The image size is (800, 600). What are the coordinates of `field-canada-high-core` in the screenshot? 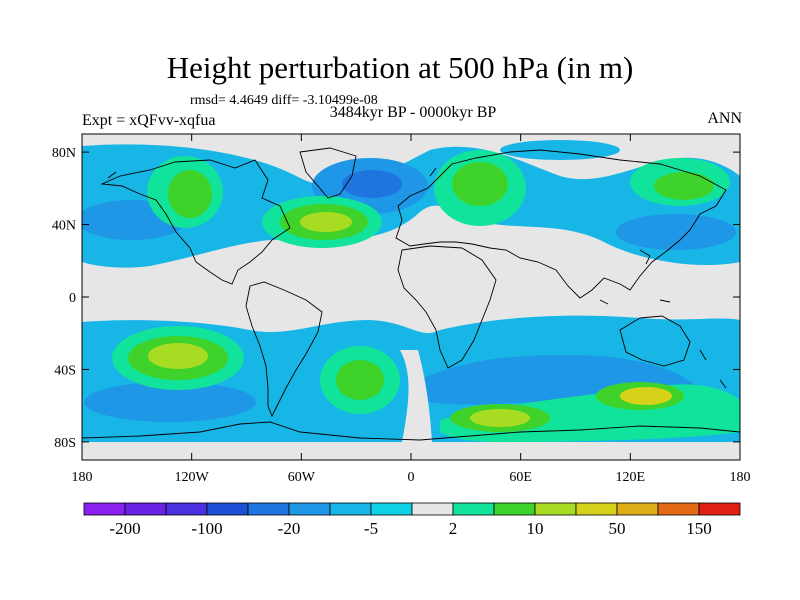 It's located at (190, 194).